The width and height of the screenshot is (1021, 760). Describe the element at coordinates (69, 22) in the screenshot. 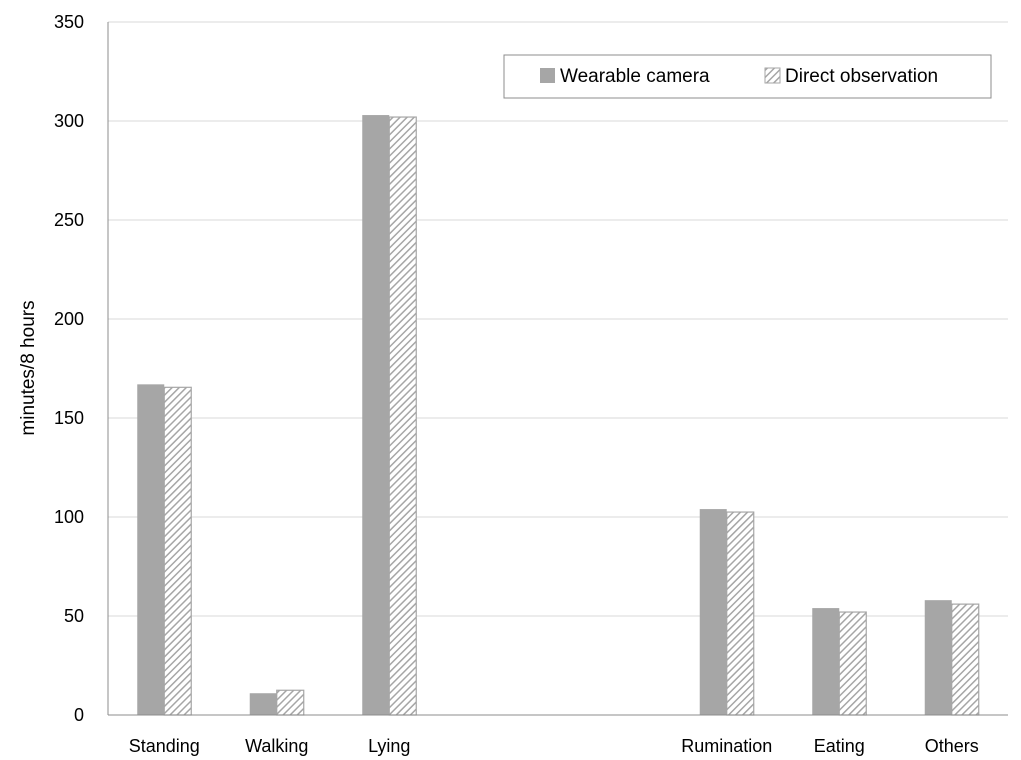

I see `y-tick-label: 350` at that location.